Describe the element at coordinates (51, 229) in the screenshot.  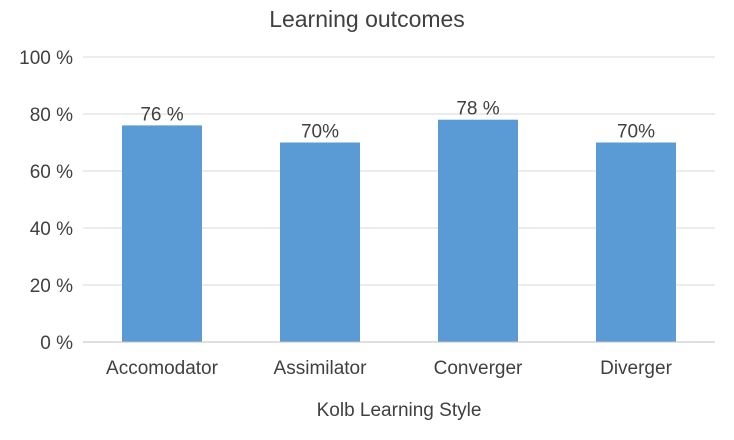
I see `y-tick-label: 40 %` at that location.